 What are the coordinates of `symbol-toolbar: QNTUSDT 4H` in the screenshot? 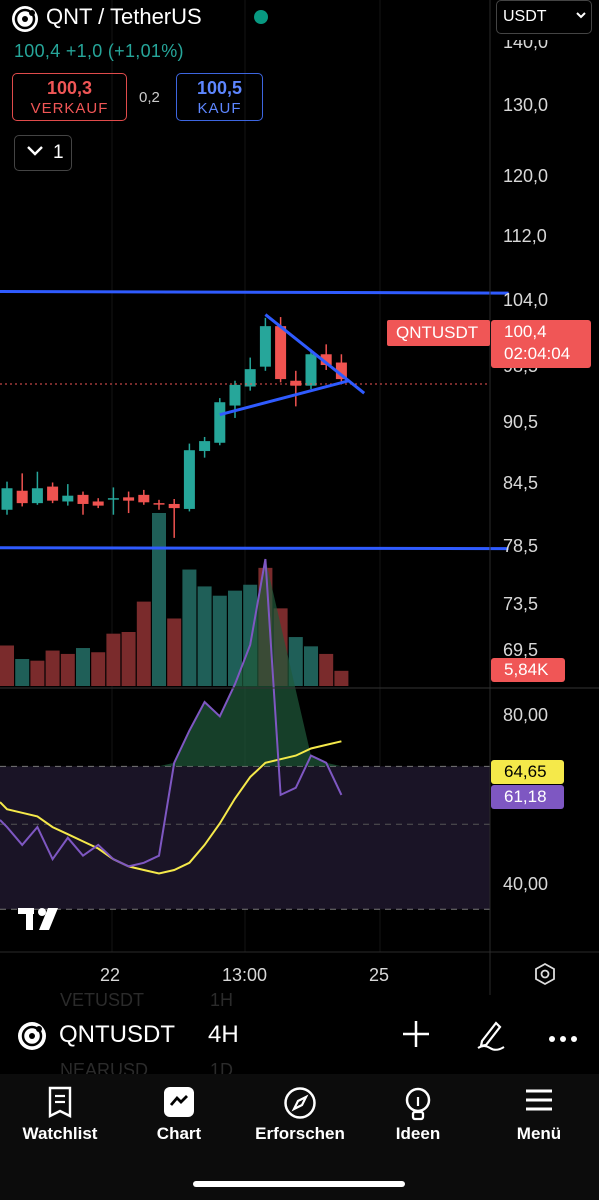 It's located at (299, 1041).